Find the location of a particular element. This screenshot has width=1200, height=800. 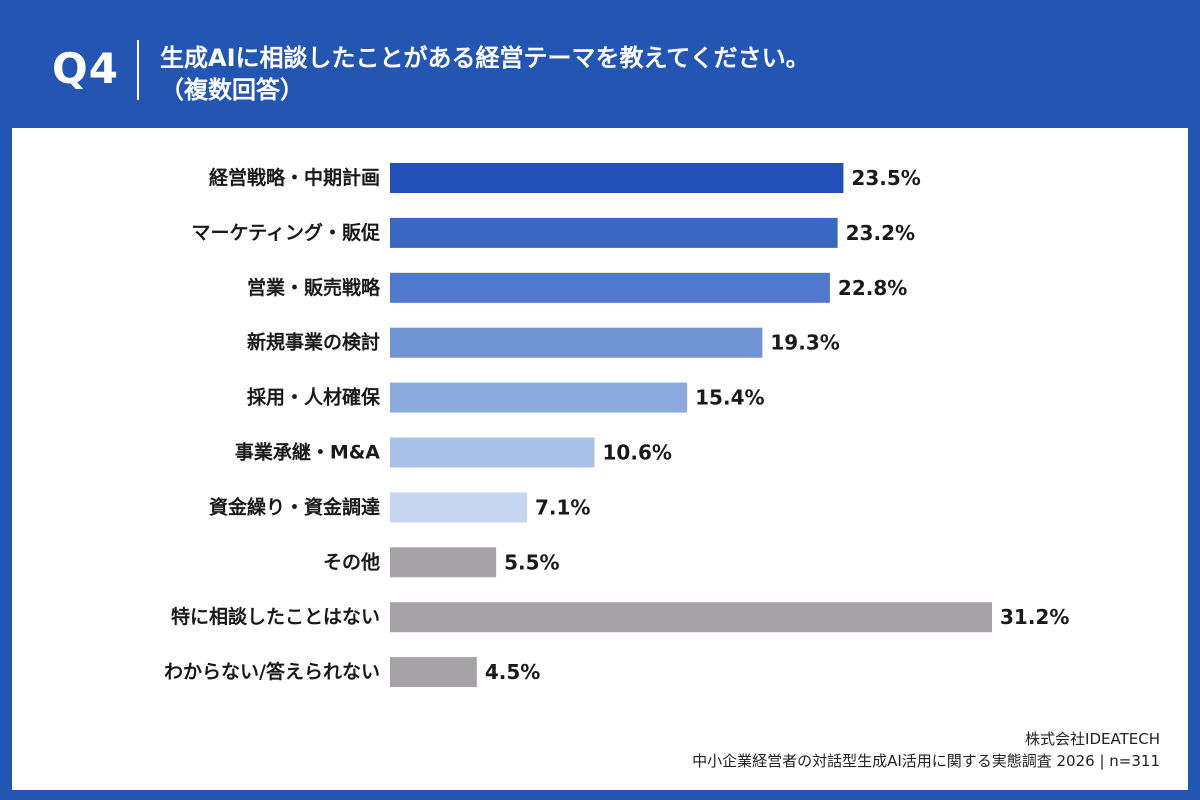

value-label: 4.5% is located at coordinates (512, 672).